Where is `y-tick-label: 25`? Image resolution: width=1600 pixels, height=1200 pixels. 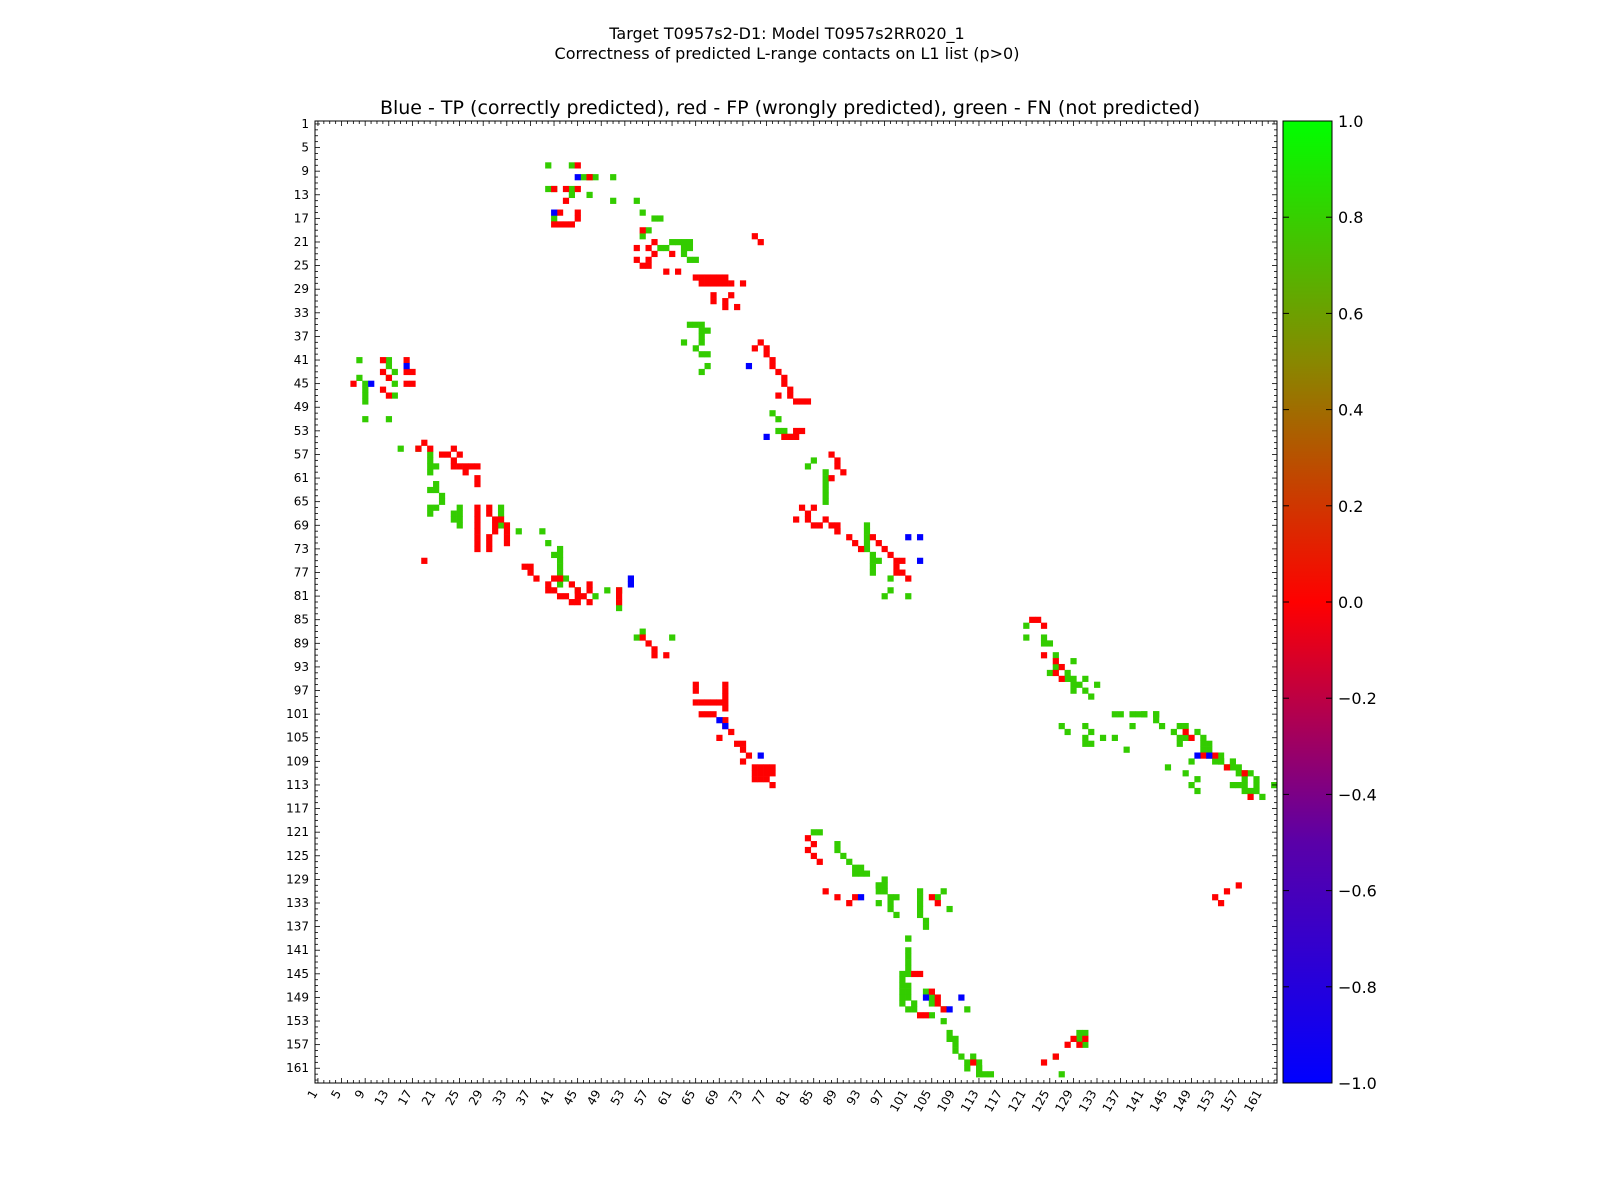
y-tick-label: 25 is located at coordinates (301, 266).